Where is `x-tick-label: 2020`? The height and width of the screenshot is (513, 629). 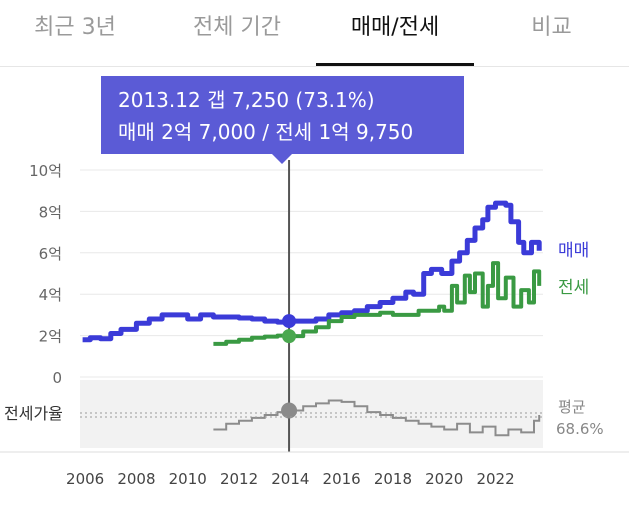
x-tick-label: 2020 is located at coordinates (444, 479).